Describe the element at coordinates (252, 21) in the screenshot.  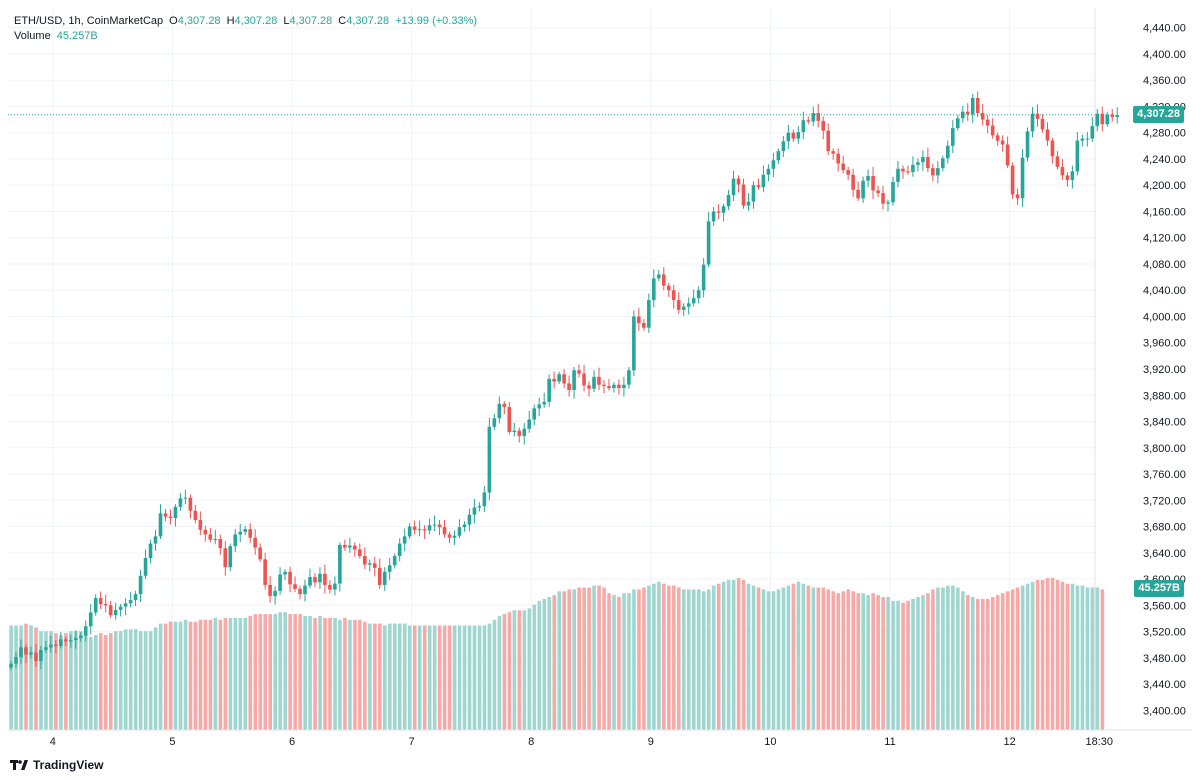
I see `ohlc-high: H4,307.28` at that location.